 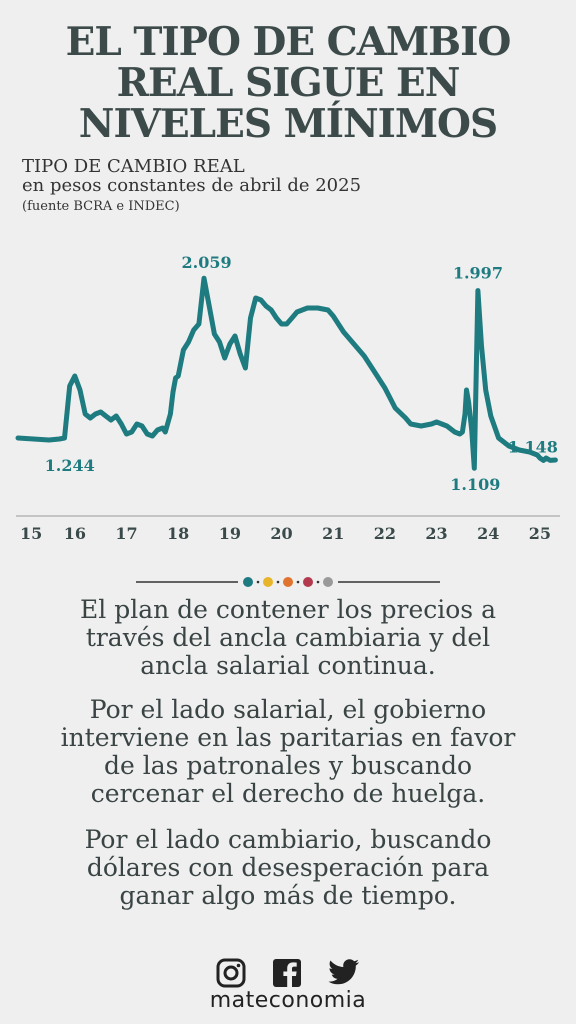 What do you see at coordinates (230, 533) in the screenshot?
I see `x-tick-label: 19` at bounding box center [230, 533].